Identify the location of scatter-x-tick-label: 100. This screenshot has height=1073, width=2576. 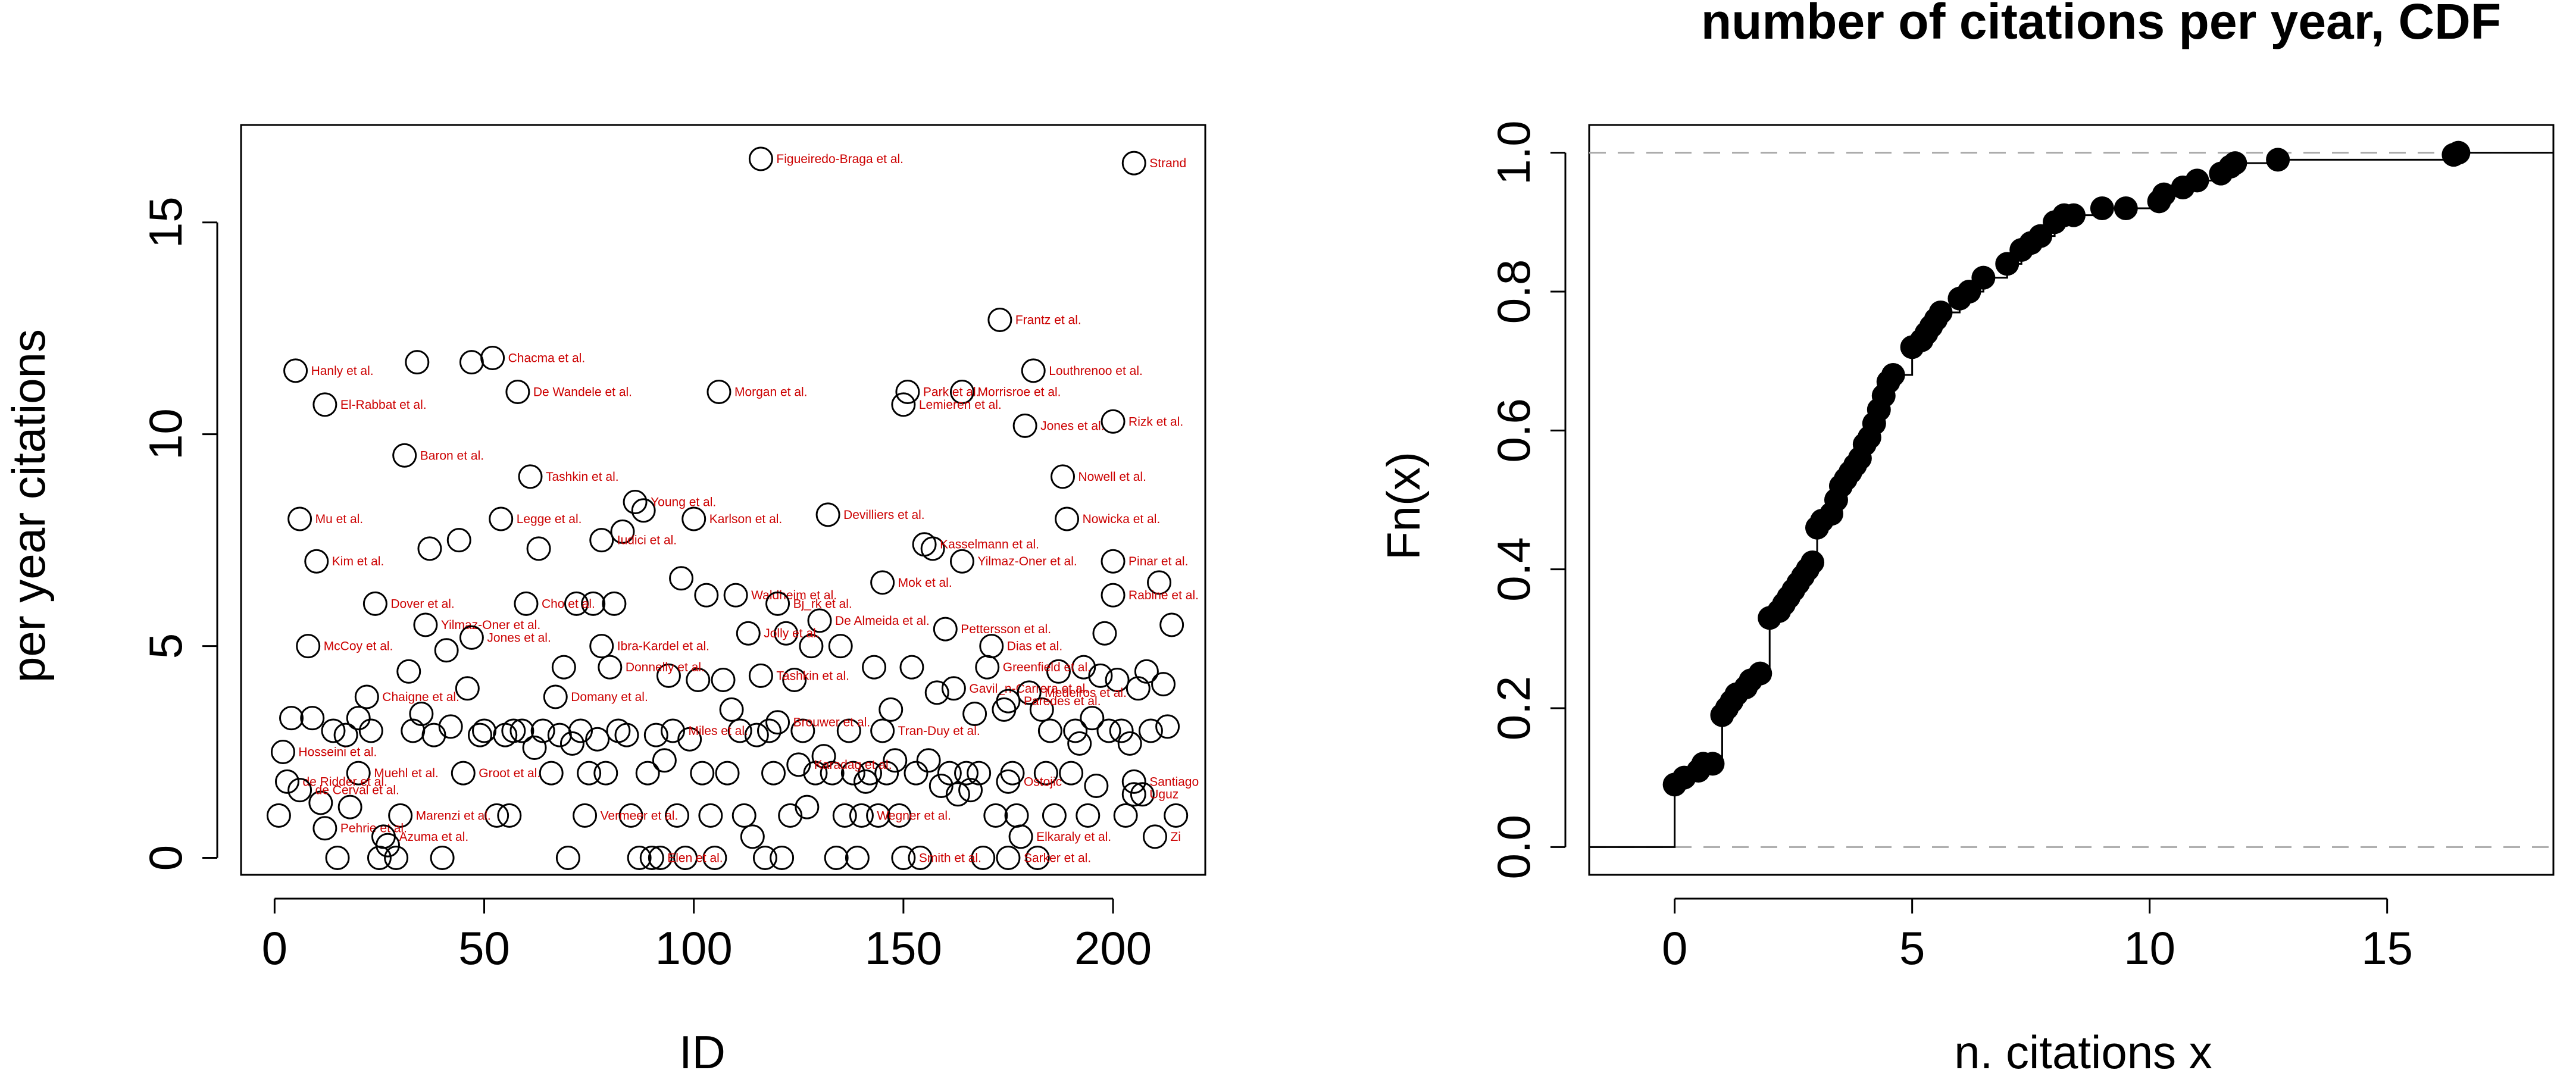
(694, 948).